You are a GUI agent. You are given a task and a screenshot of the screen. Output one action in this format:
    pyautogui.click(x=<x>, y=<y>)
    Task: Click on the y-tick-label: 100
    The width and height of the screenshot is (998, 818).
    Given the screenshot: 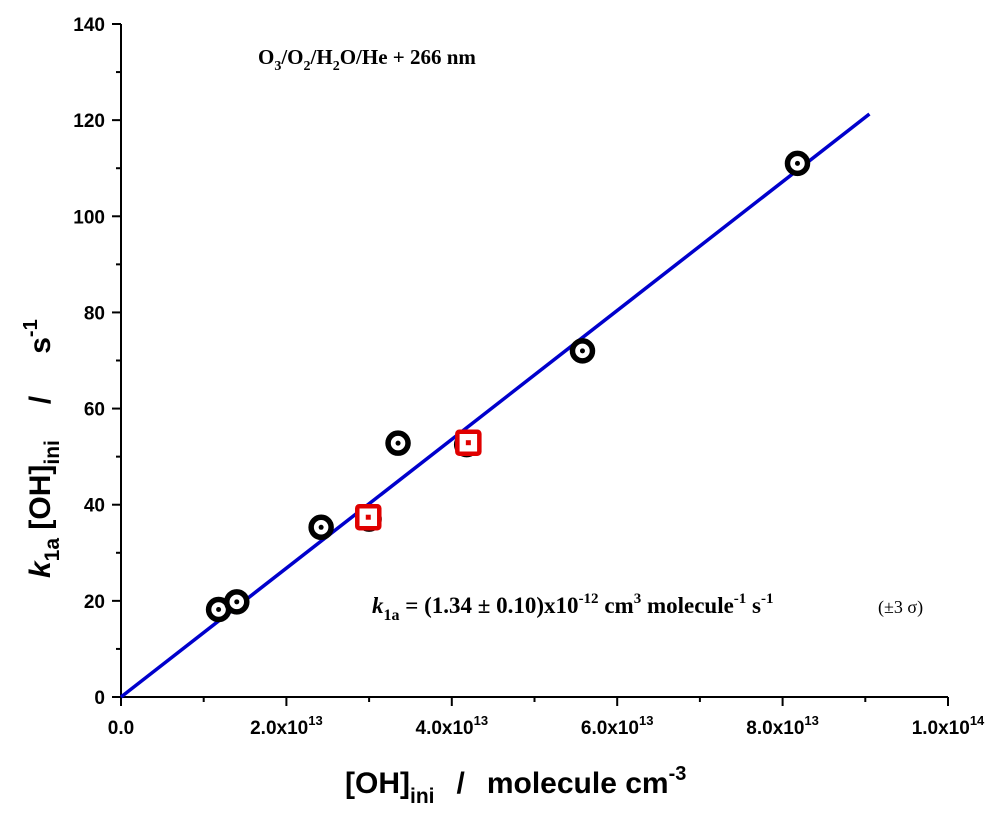 What is the action you would take?
    pyautogui.click(x=89, y=217)
    